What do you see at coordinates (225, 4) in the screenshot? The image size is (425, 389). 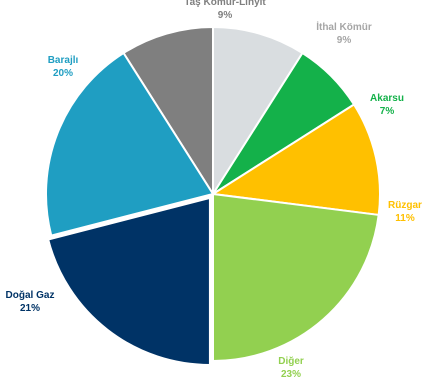 I see `slice-label-0: Taş Kömür-Linyit` at bounding box center [225, 4].